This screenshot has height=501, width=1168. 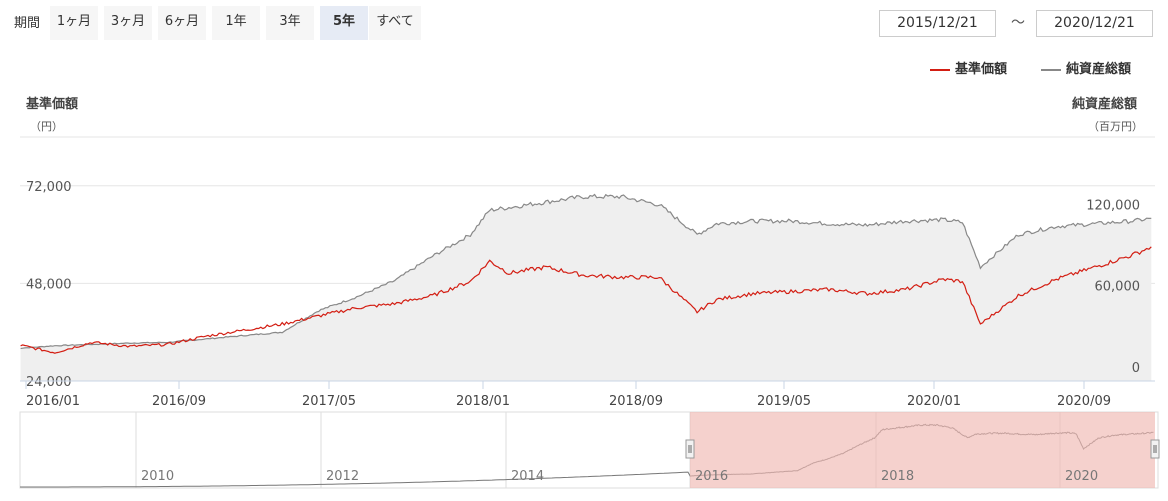 I want to click on x-tick-label-0: 2016/01, so click(x=53, y=401).